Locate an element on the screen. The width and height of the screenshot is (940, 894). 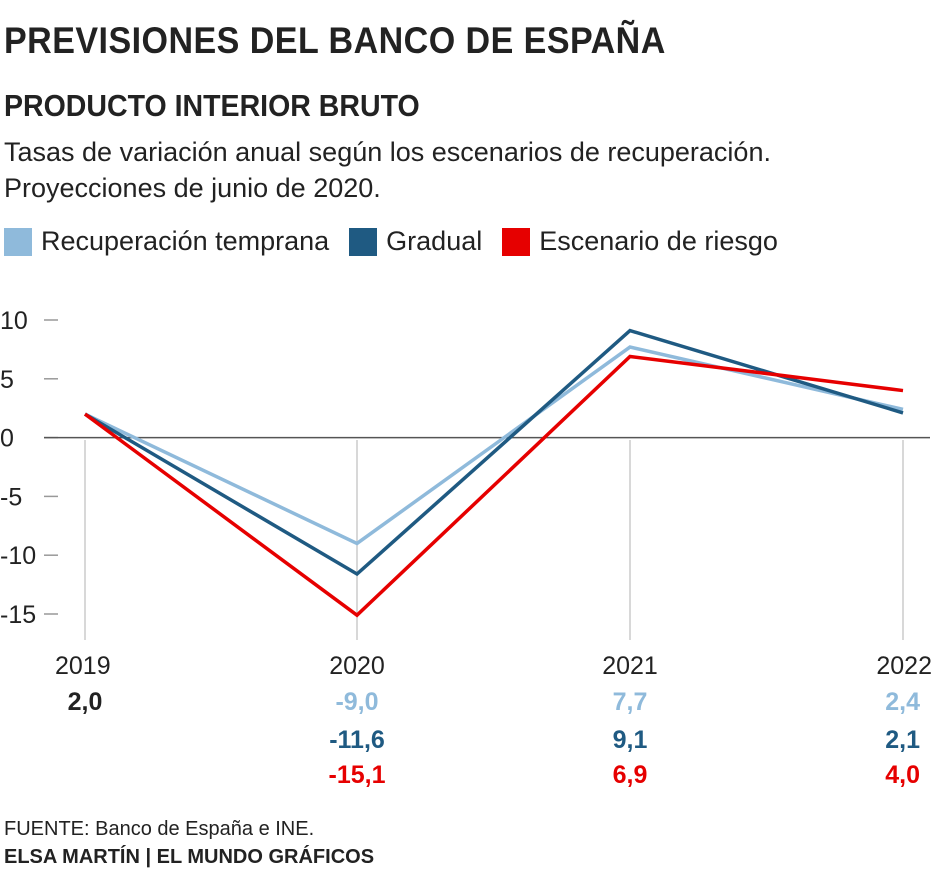
y-tick-label-0: 10 is located at coordinates (14, 321).